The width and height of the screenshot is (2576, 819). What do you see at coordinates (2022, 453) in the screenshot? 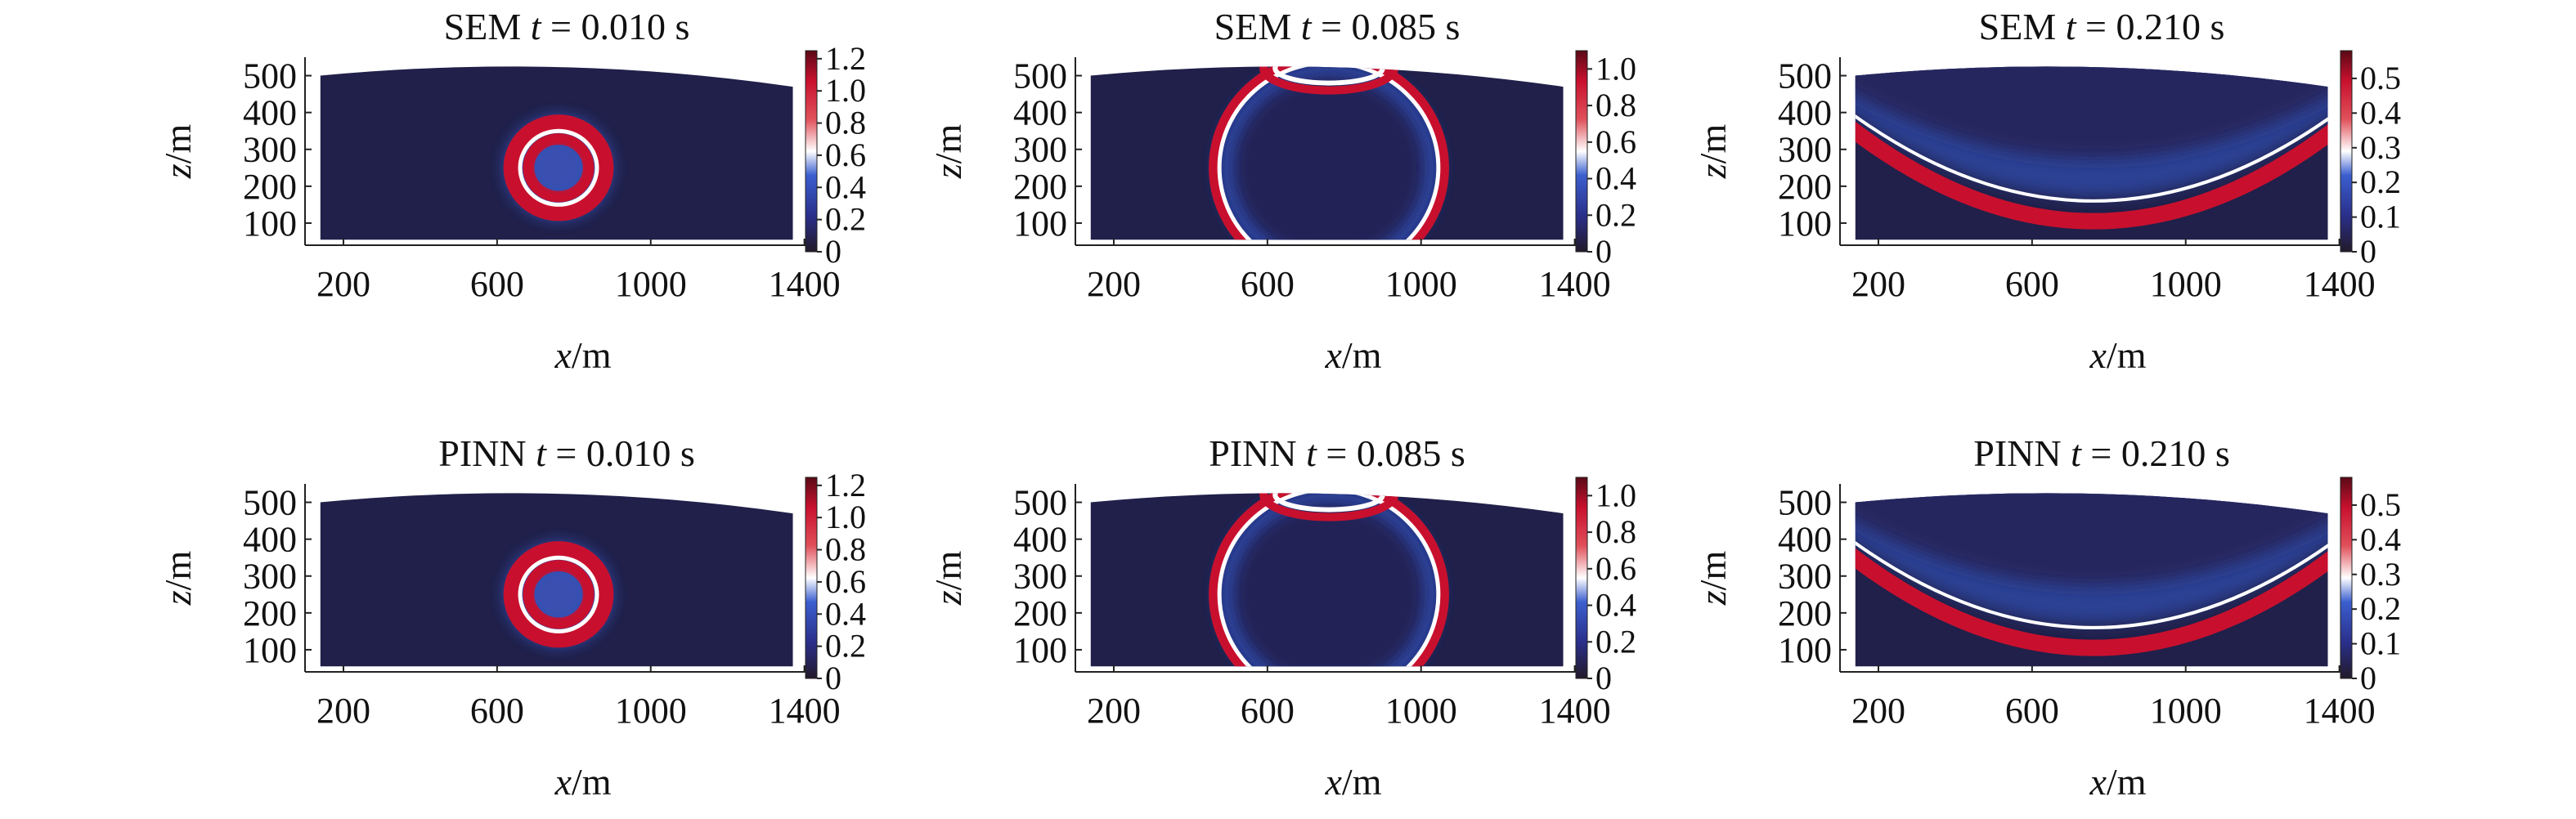
I see `title-method: PINN` at bounding box center [2022, 453].